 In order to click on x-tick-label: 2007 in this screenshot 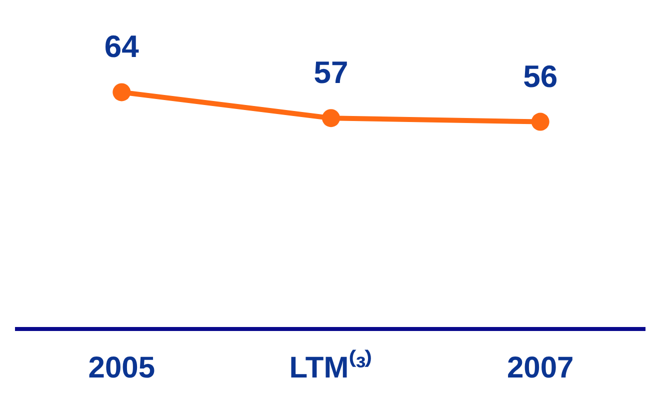, I will do `click(540, 367)`.